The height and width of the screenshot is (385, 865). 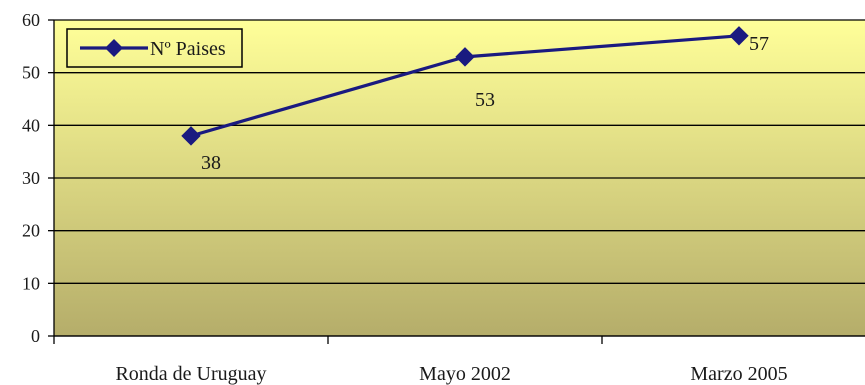 I want to click on data-label: 38, so click(x=211, y=163).